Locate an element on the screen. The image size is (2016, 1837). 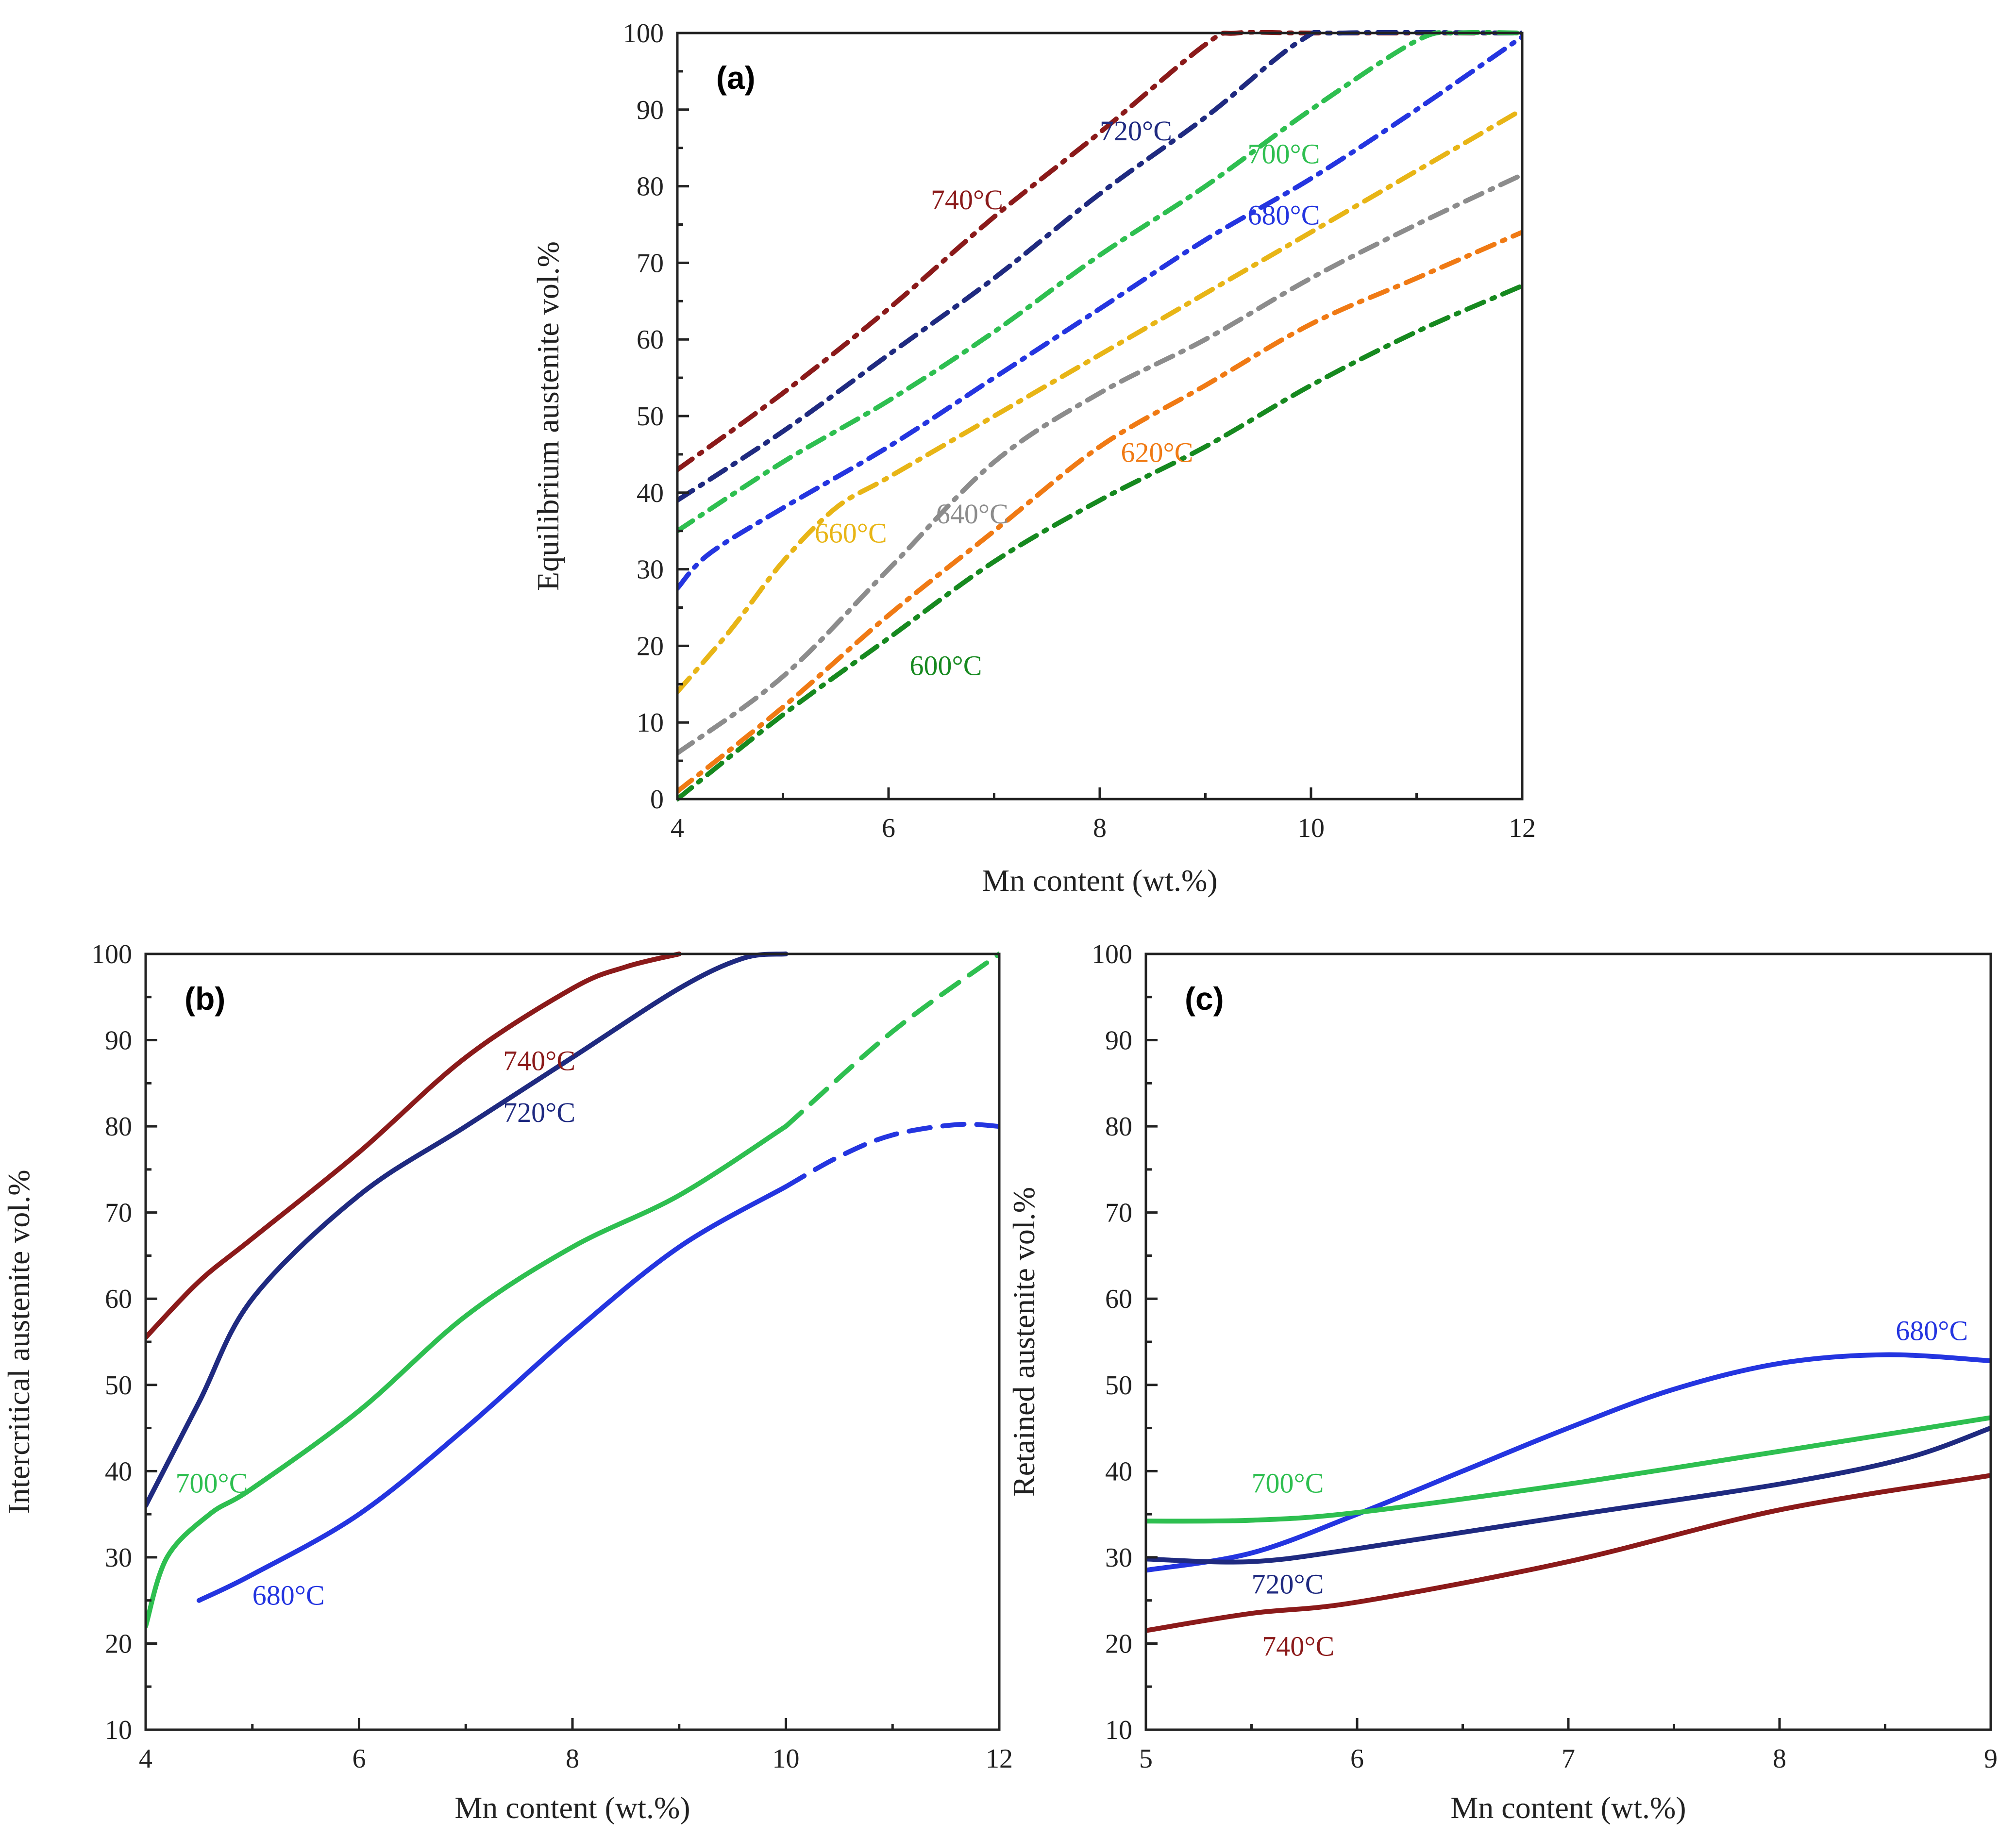
y-tick-label-b: 70 is located at coordinates (118, 1213).